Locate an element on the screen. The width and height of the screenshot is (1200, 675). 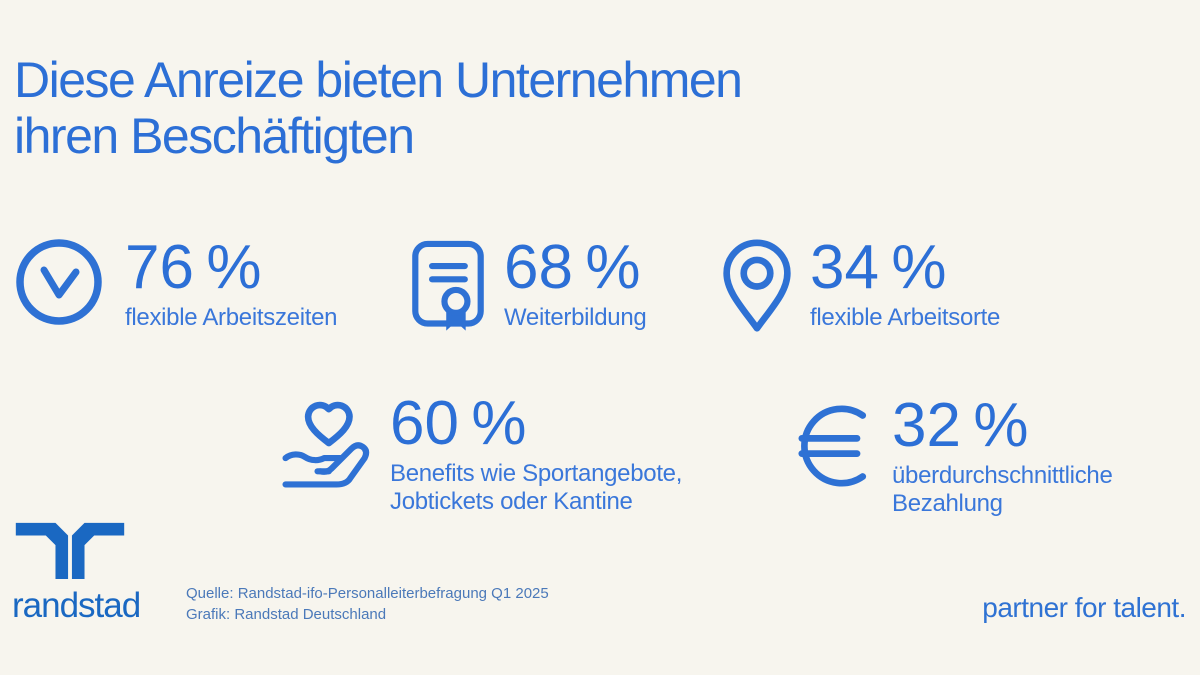
stat-value: 34 % is located at coordinates (879, 267).